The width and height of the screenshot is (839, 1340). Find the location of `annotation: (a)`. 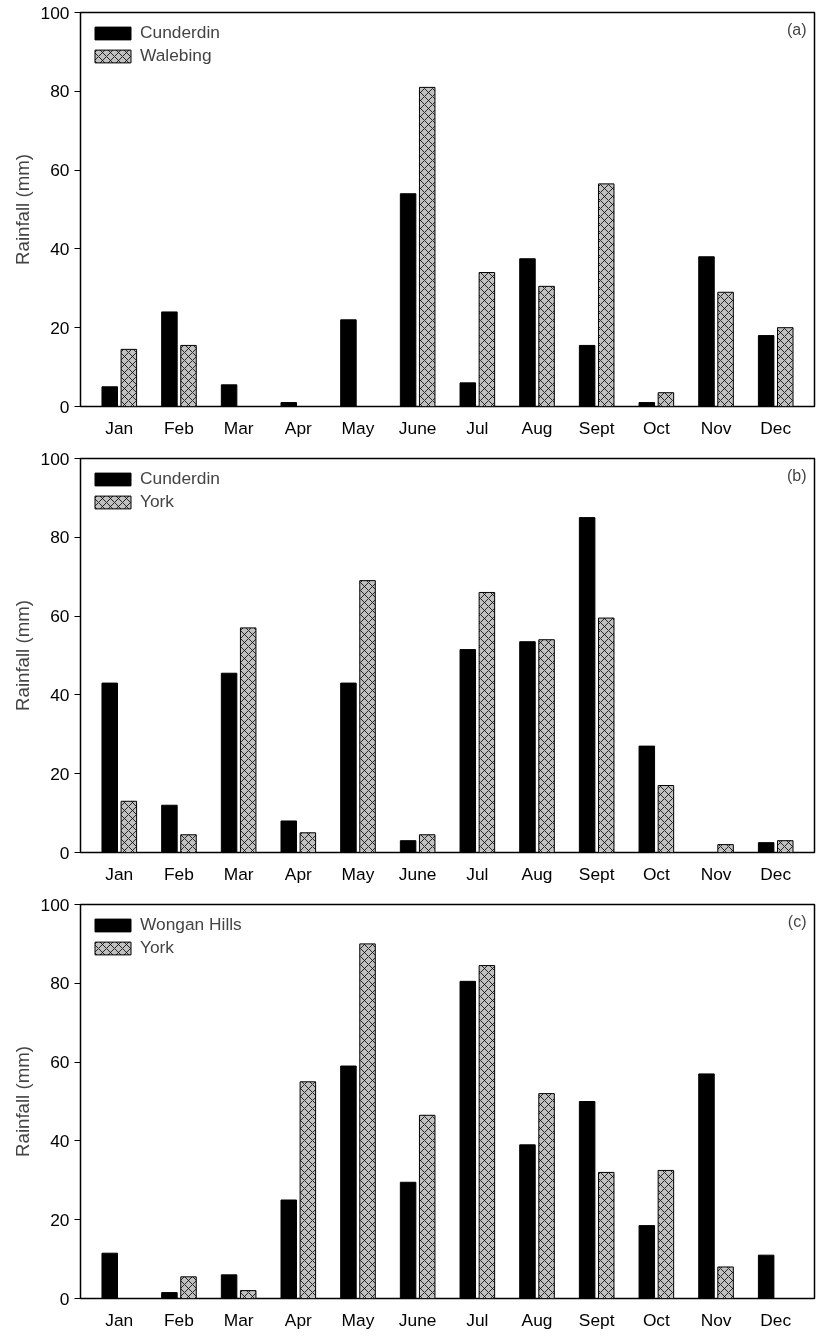

annotation: (a) is located at coordinates (796, 29).